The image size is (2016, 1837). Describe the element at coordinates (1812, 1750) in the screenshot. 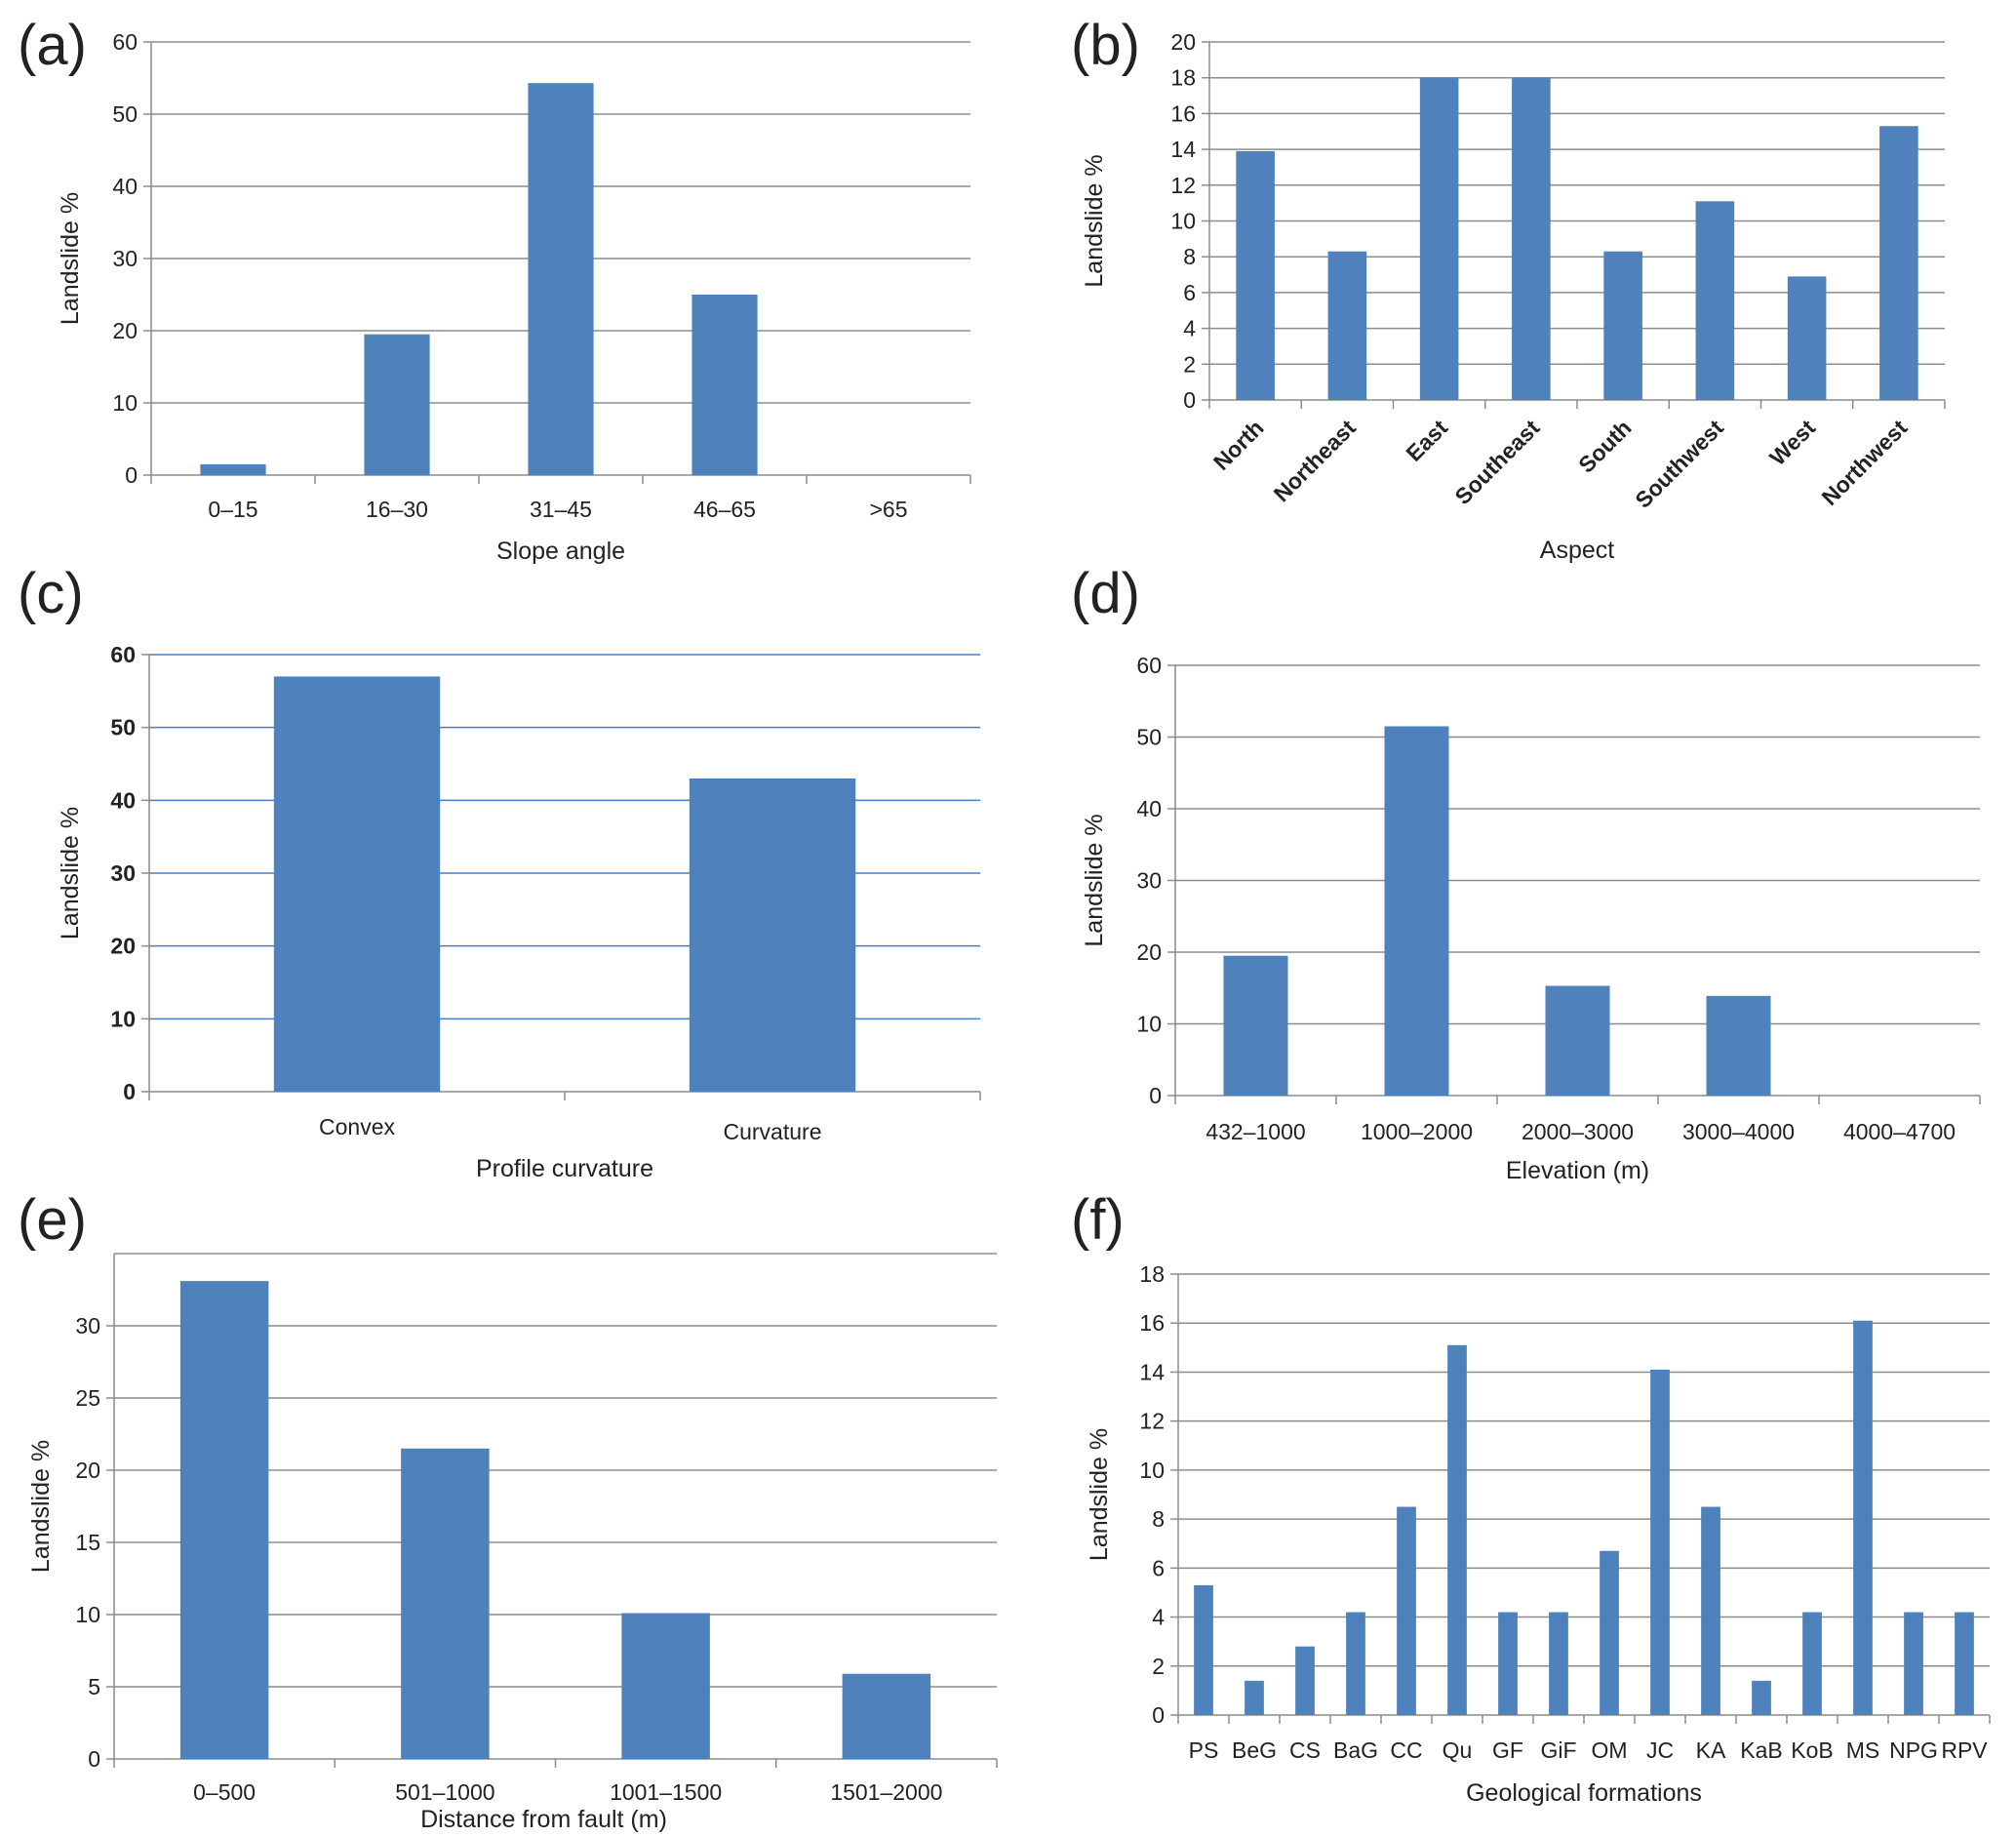

I see `x-tick-label: KoB` at that location.